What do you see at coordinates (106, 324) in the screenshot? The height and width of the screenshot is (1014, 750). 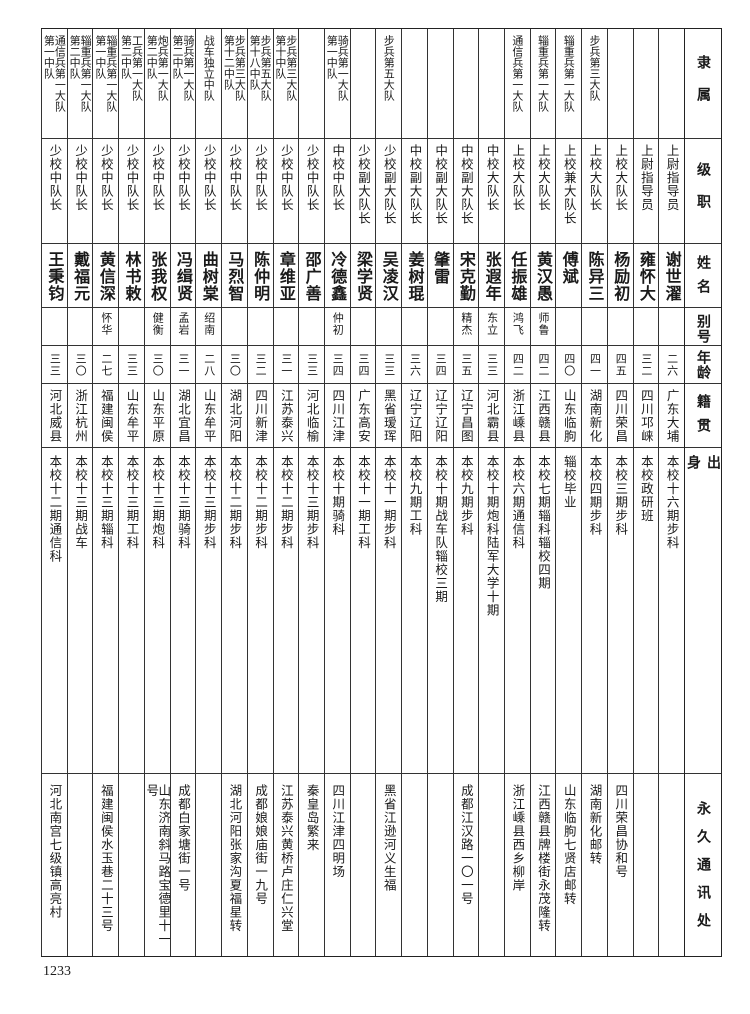 I see `alias-text: 怀华` at bounding box center [106, 324].